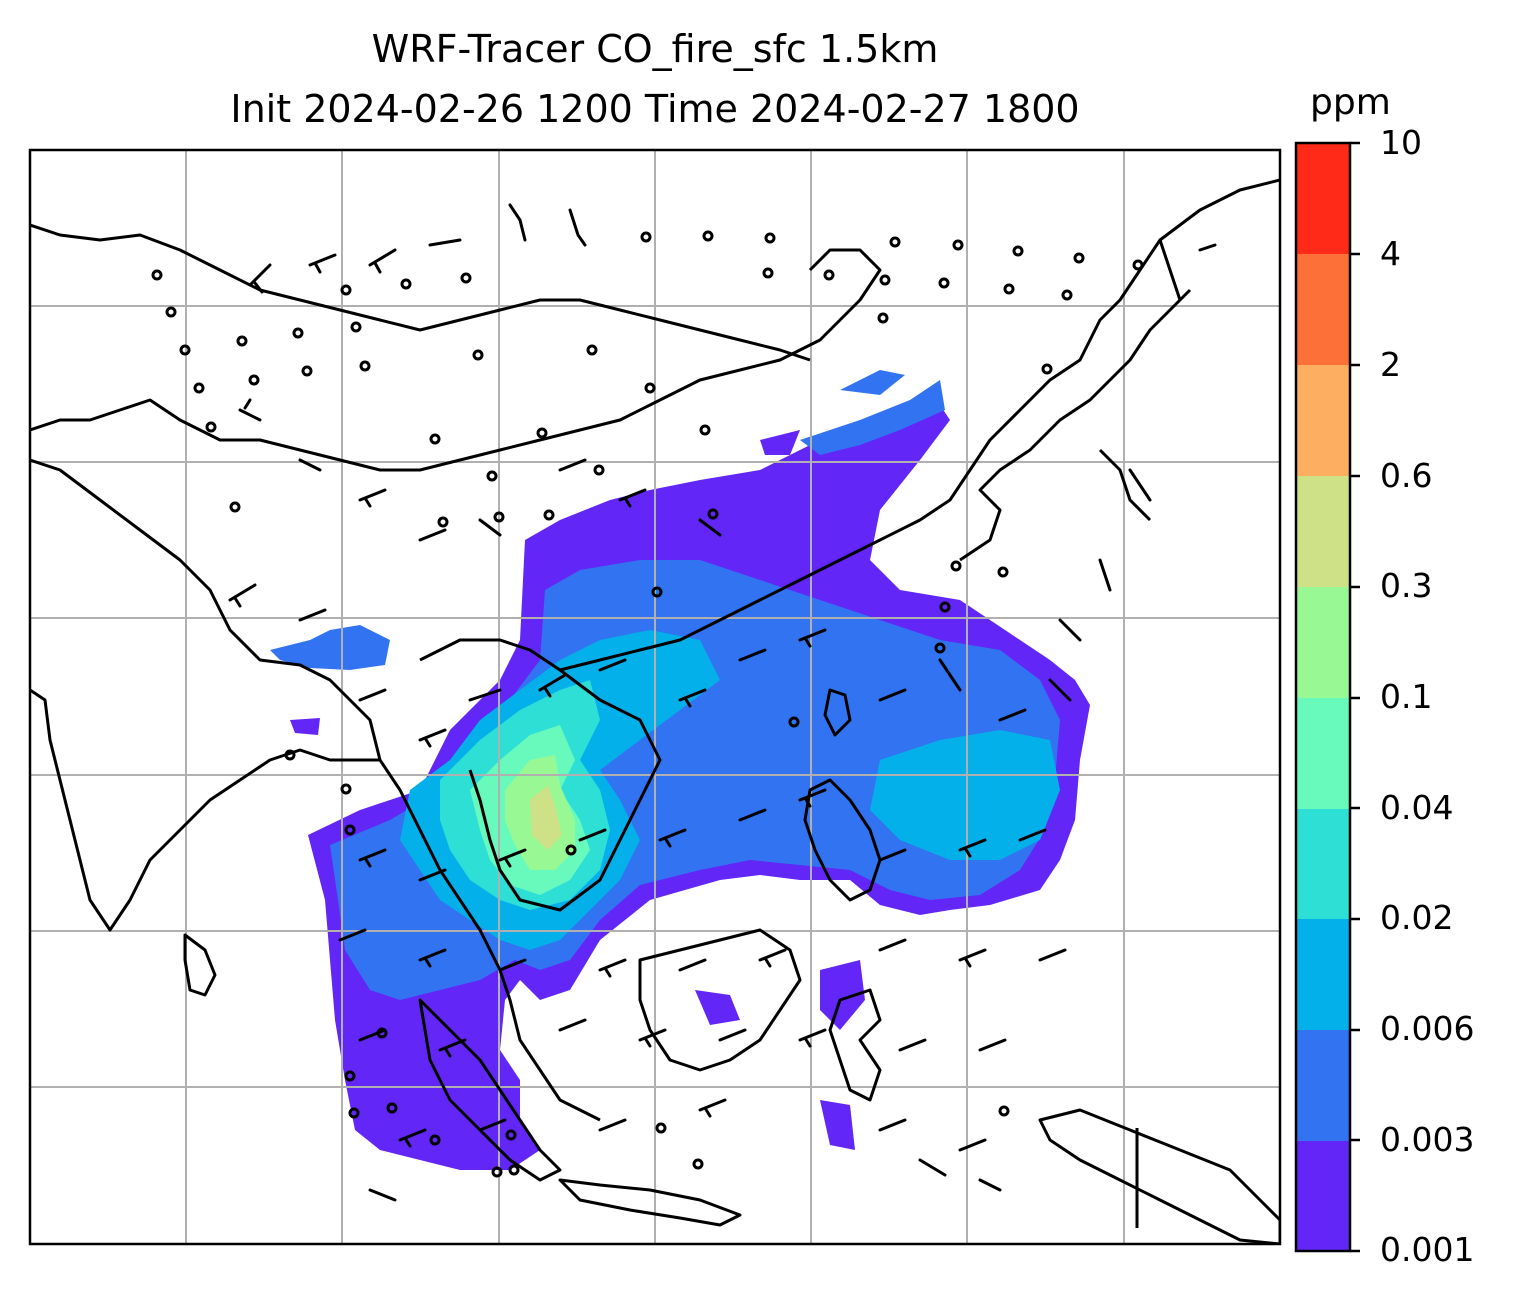 Image resolution: width=1528 pixels, height=1306 pixels. What do you see at coordinates (1075, 425) in the screenshot?
I see `coast-korea-japan` at bounding box center [1075, 425].